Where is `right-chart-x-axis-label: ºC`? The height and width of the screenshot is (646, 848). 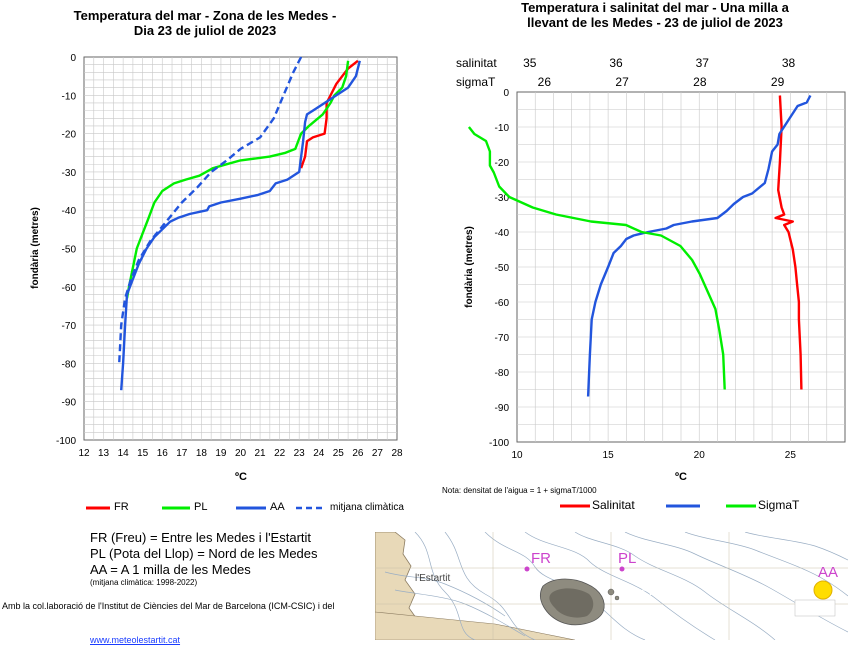 right-chart-x-axis-label: ºC is located at coordinates (681, 477).